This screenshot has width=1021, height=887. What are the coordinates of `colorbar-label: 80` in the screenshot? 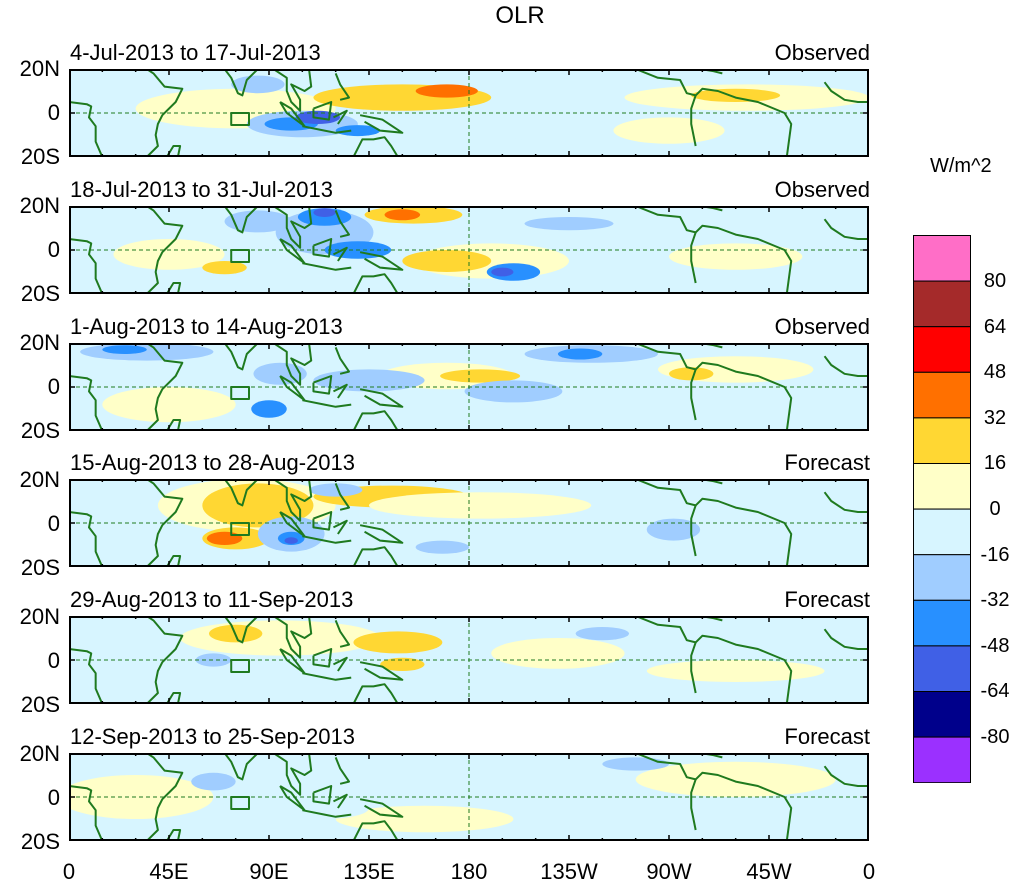 It's located at (995, 281).